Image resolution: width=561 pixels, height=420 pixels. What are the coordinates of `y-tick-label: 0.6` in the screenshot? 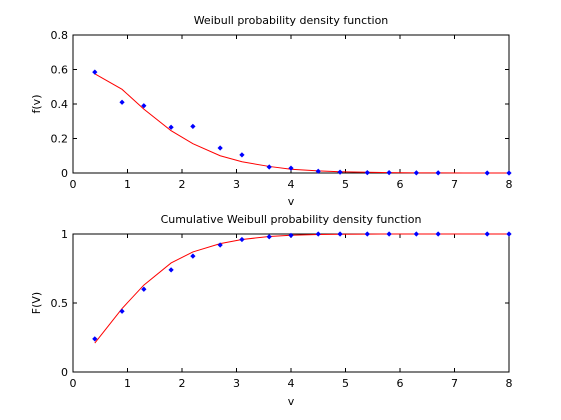 It's located at (60, 70).